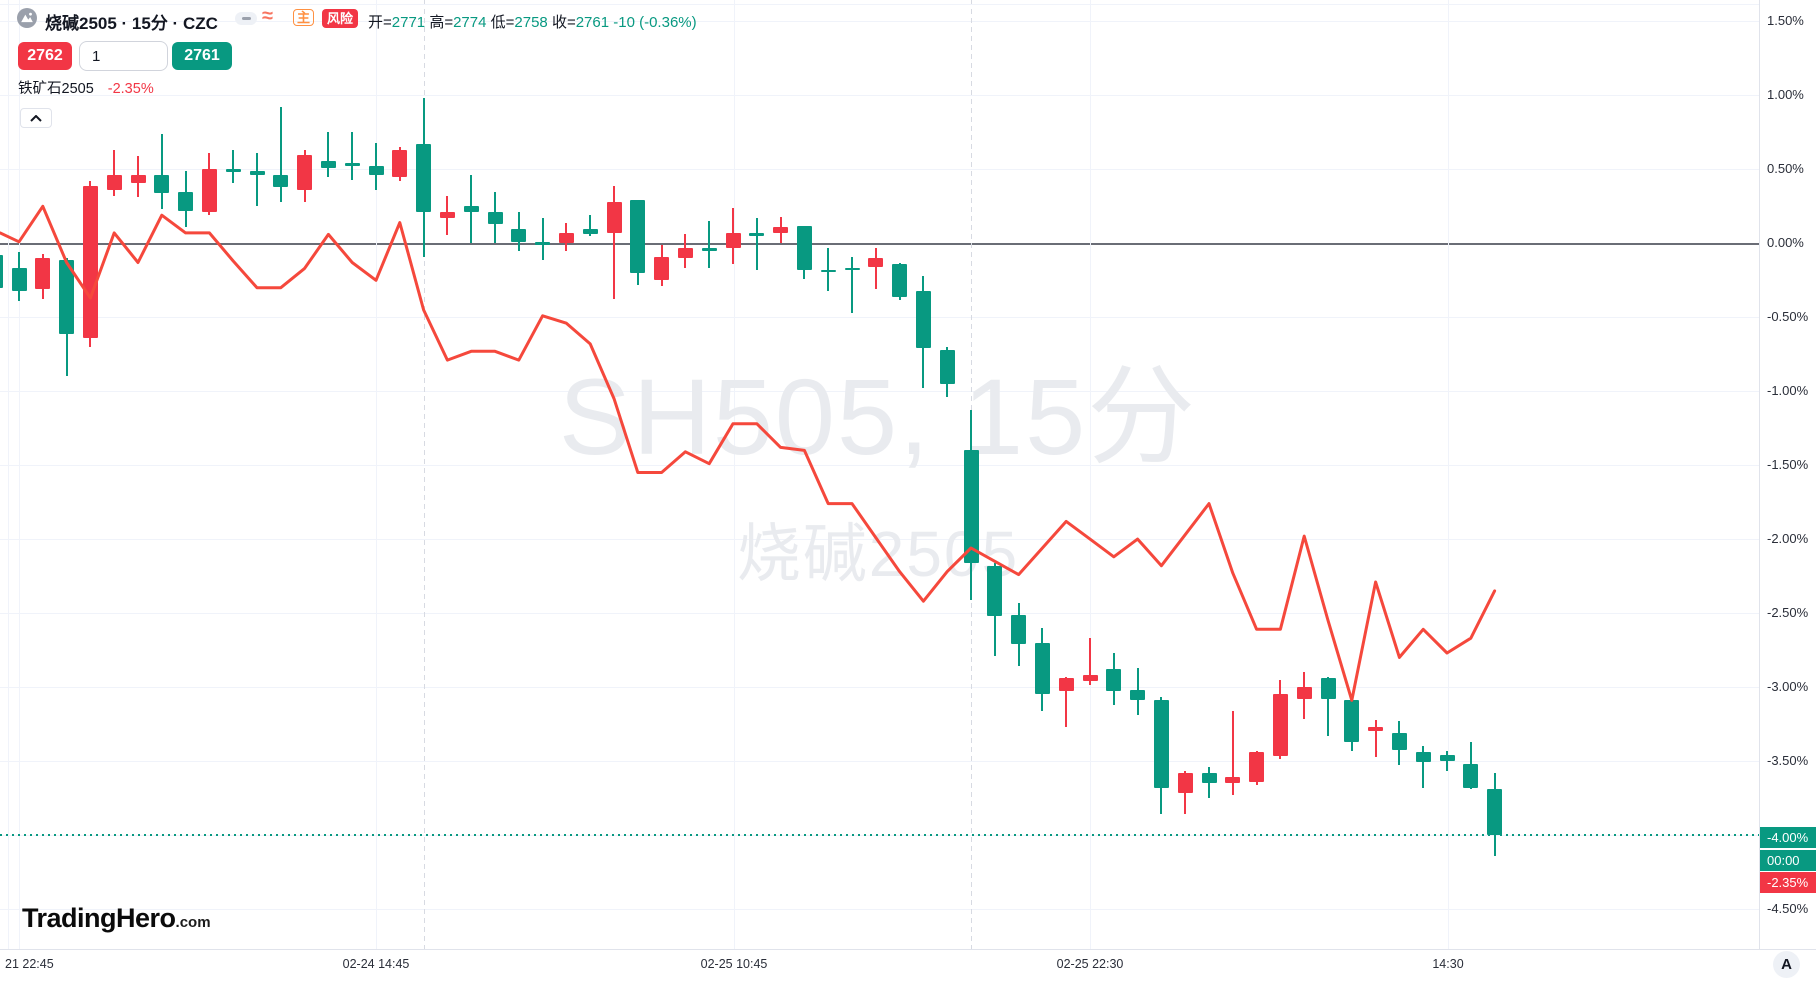  What do you see at coordinates (1788, 539) in the screenshot?
I see `price-tick-label: -2.00%` at bounding box center [1788, 539].